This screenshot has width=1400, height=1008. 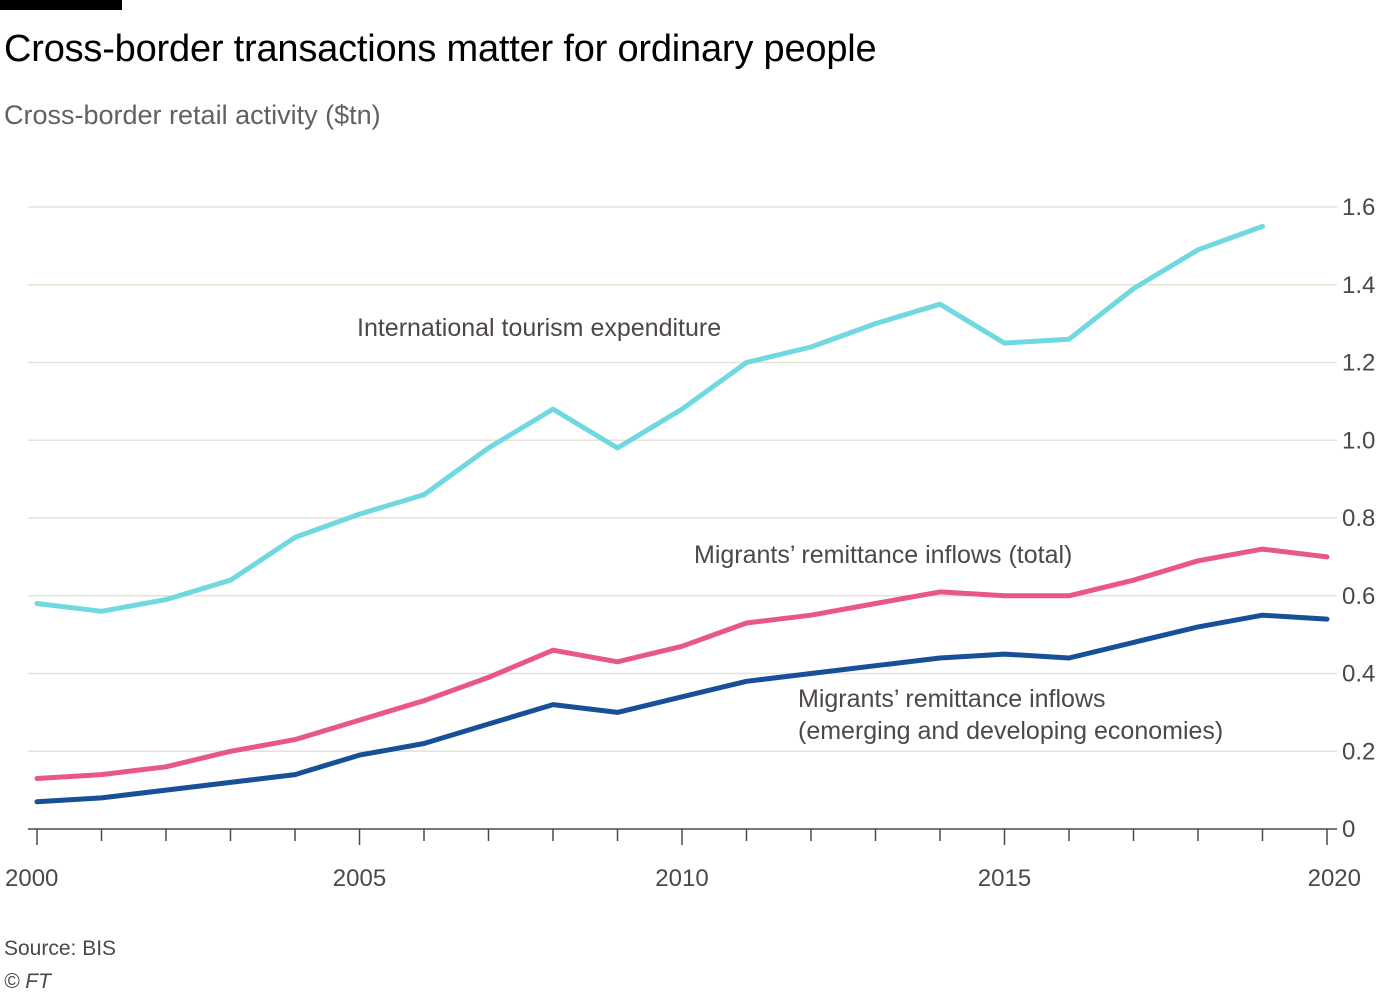 I want to click on y-tick-label: 0.4, so click(x=1358, y=674).